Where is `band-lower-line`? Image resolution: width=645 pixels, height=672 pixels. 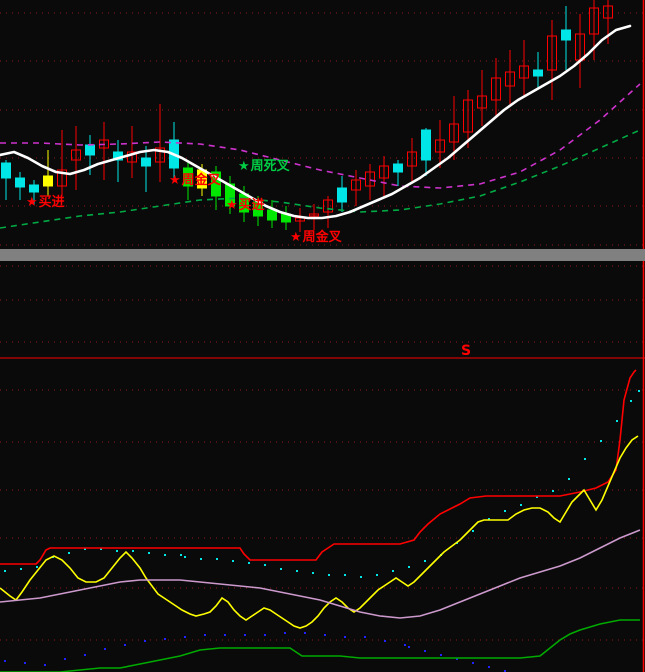
band-lower-line is located at coordinates (320, 179).